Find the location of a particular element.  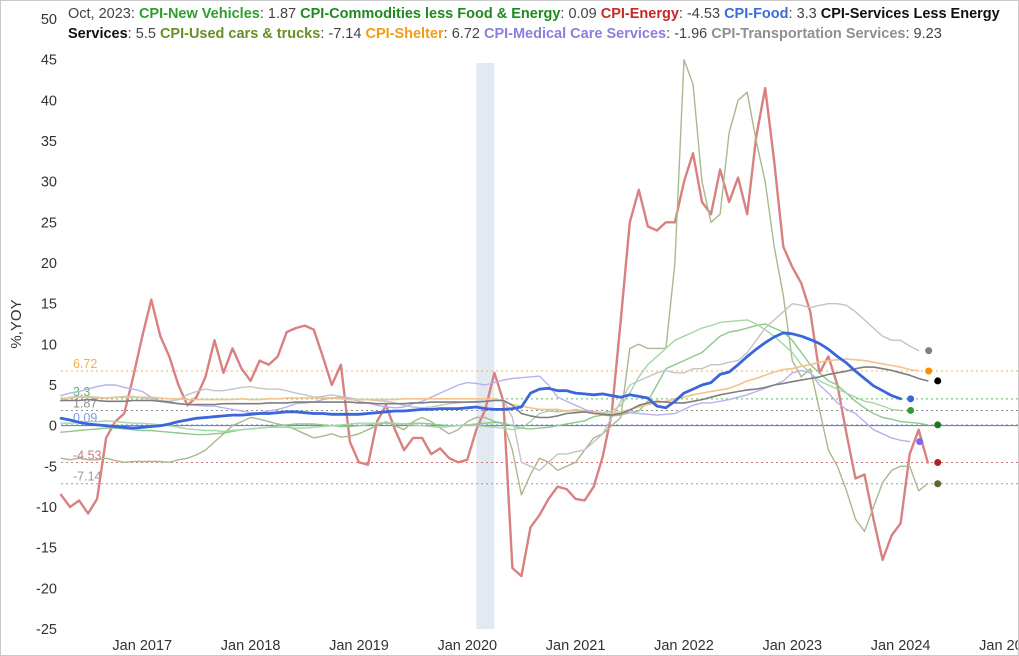

y-tick-label: 35 is located at coordinates (49, 142).